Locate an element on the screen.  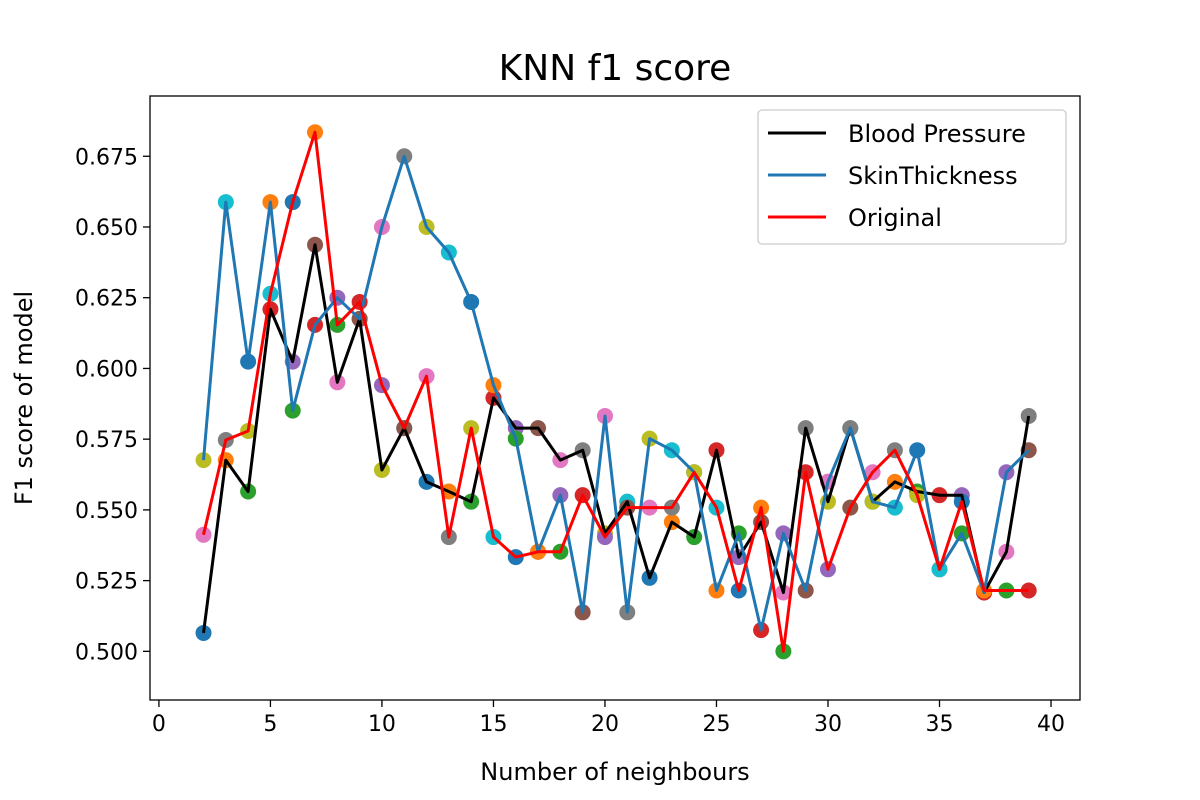
y-axis-label: F1 score of model is located at coordinates (24, 398).